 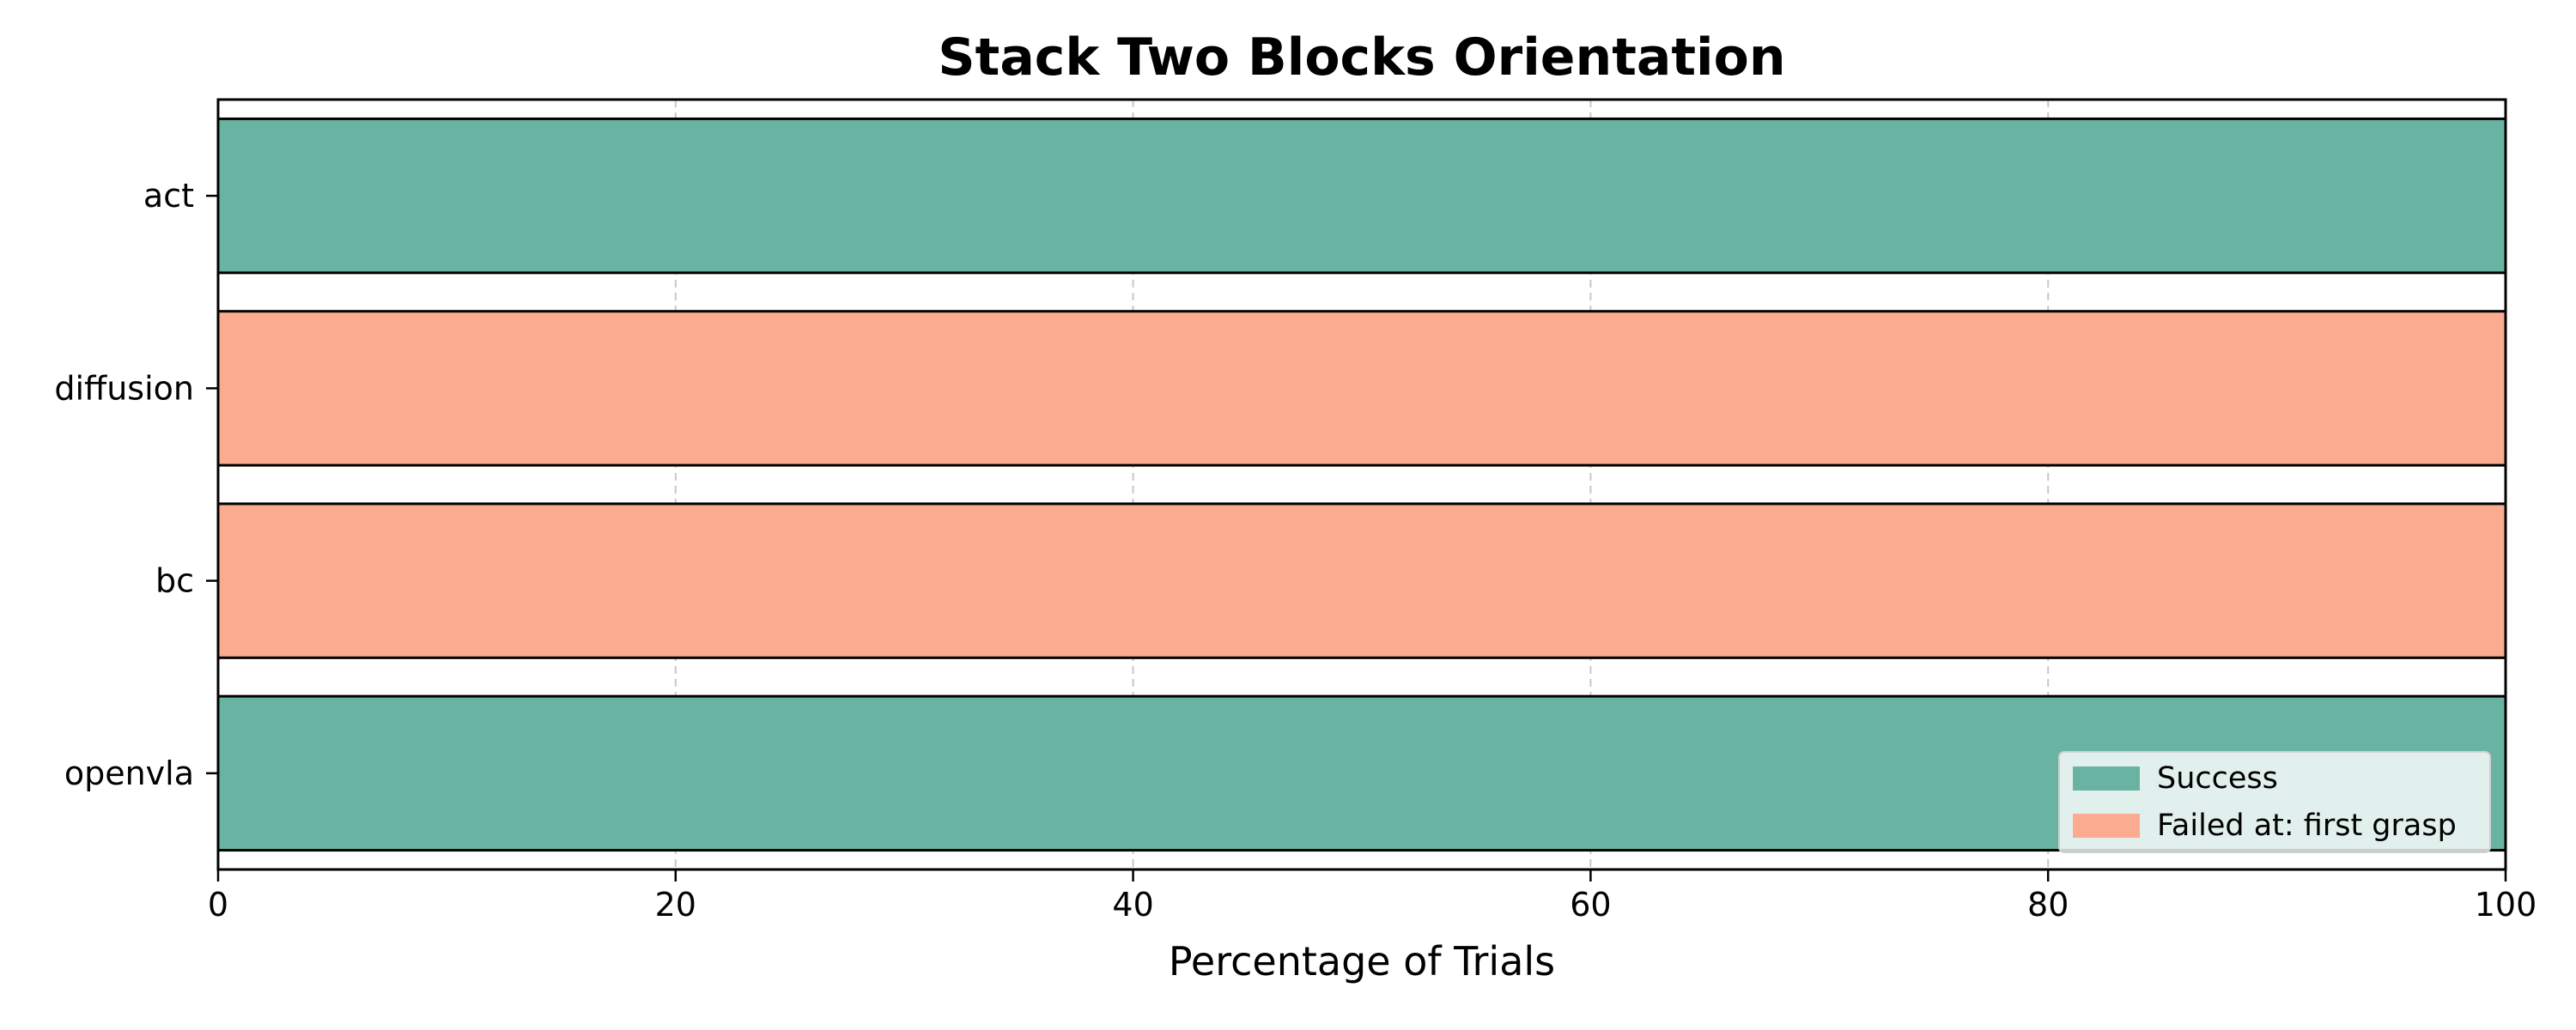 I want to click on y-tick-label: bc, so click(x=175, y=581).